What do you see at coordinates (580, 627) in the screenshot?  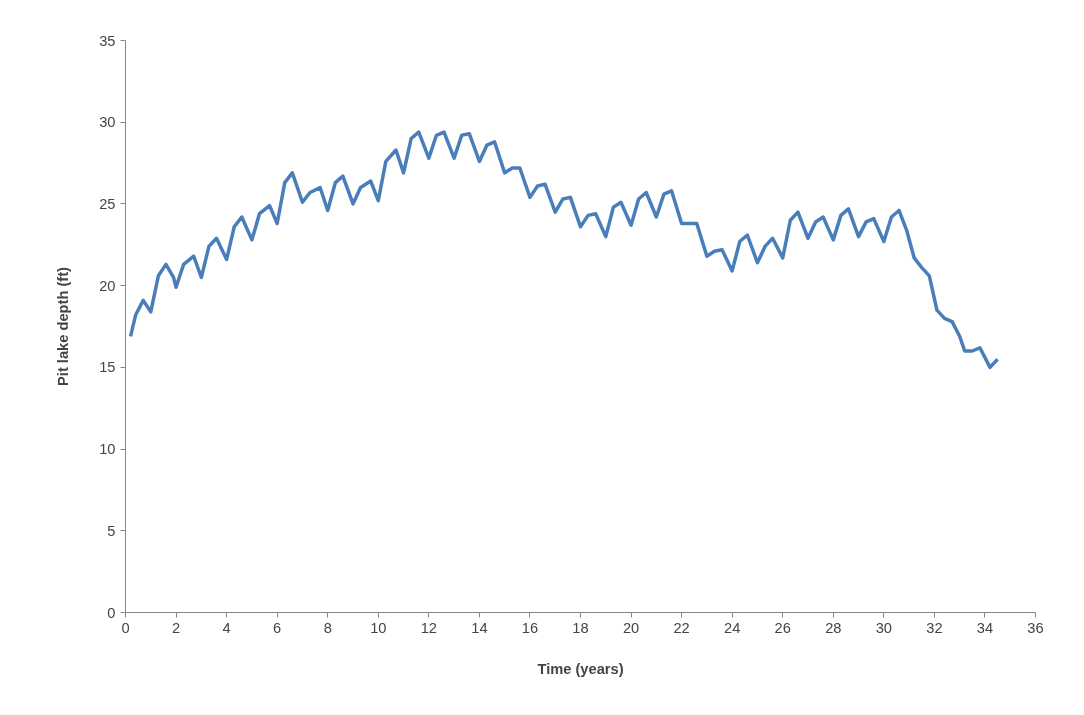 I see `x-tick-label: 18` at bounding box center [580, 627].